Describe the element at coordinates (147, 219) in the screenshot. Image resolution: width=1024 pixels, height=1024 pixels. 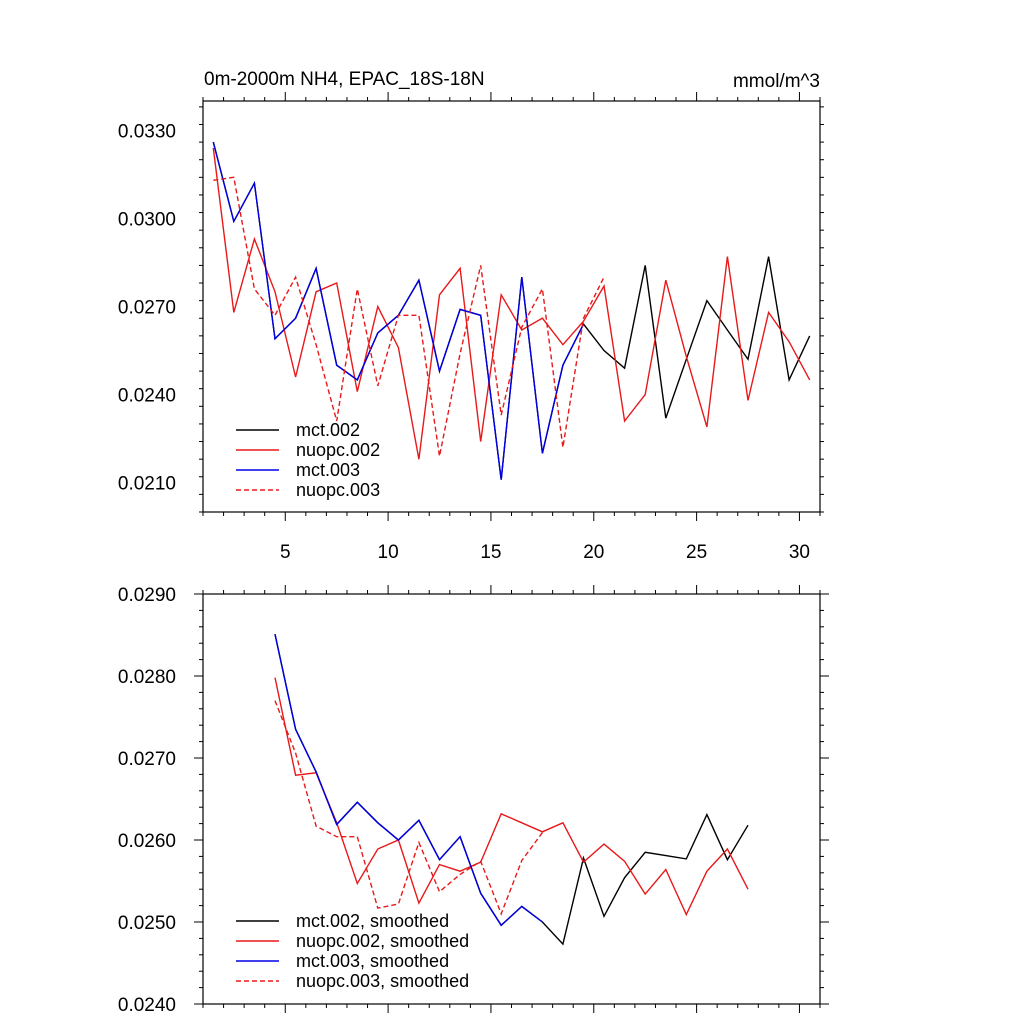
I see `y-tick-label: 0.0300` at that location.